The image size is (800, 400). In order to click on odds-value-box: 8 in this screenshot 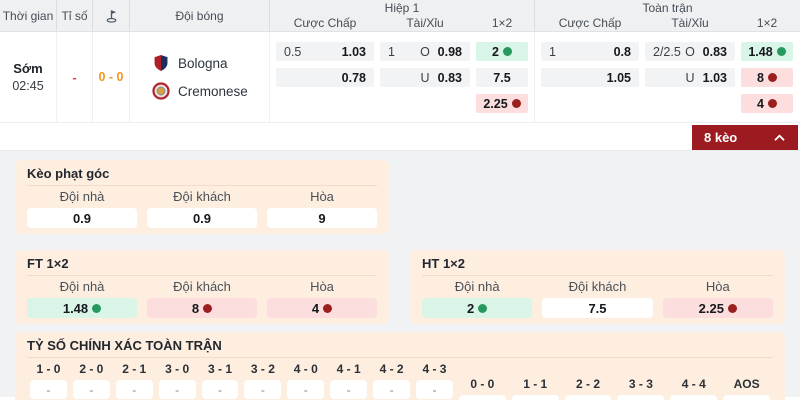, I will do `click(202, 308)`.